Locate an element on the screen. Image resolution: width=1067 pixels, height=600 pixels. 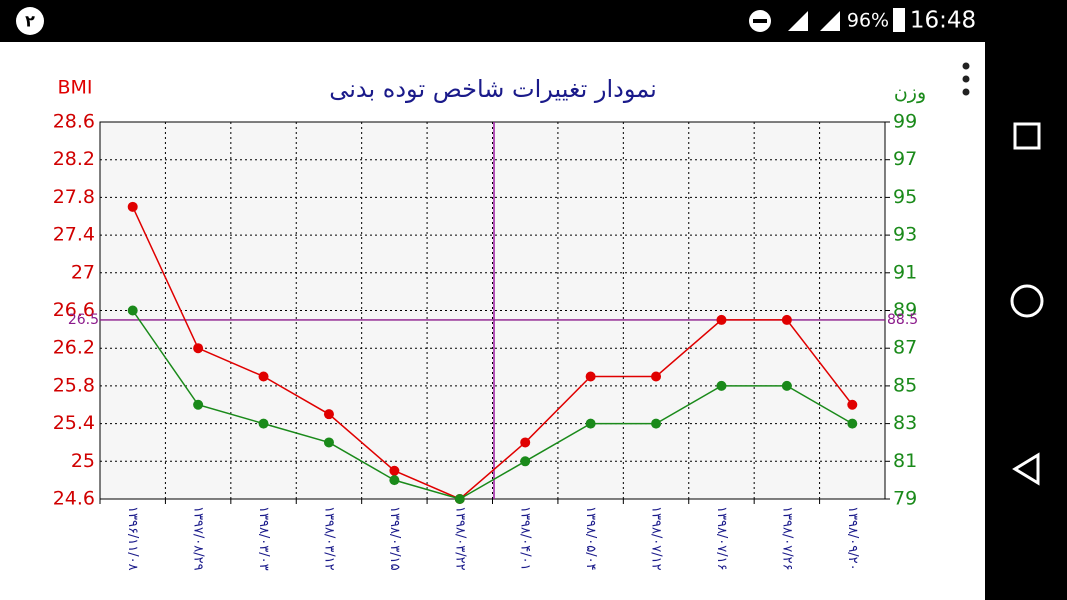
notification-count: ۲ is located at coordinates (30, 21).